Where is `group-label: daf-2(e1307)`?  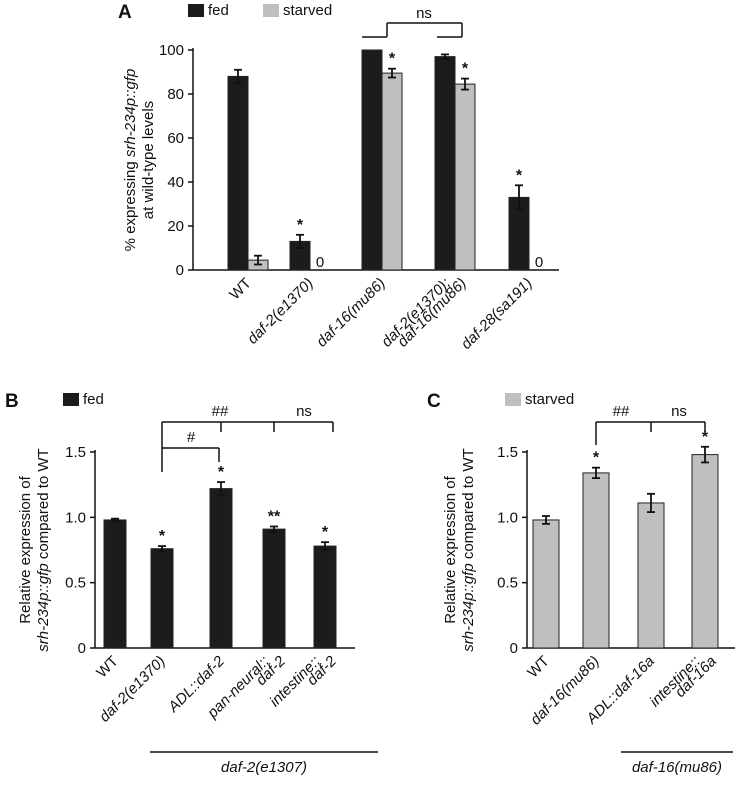
group-label: daf-2(e1307) is located at coordinates (264, 767).